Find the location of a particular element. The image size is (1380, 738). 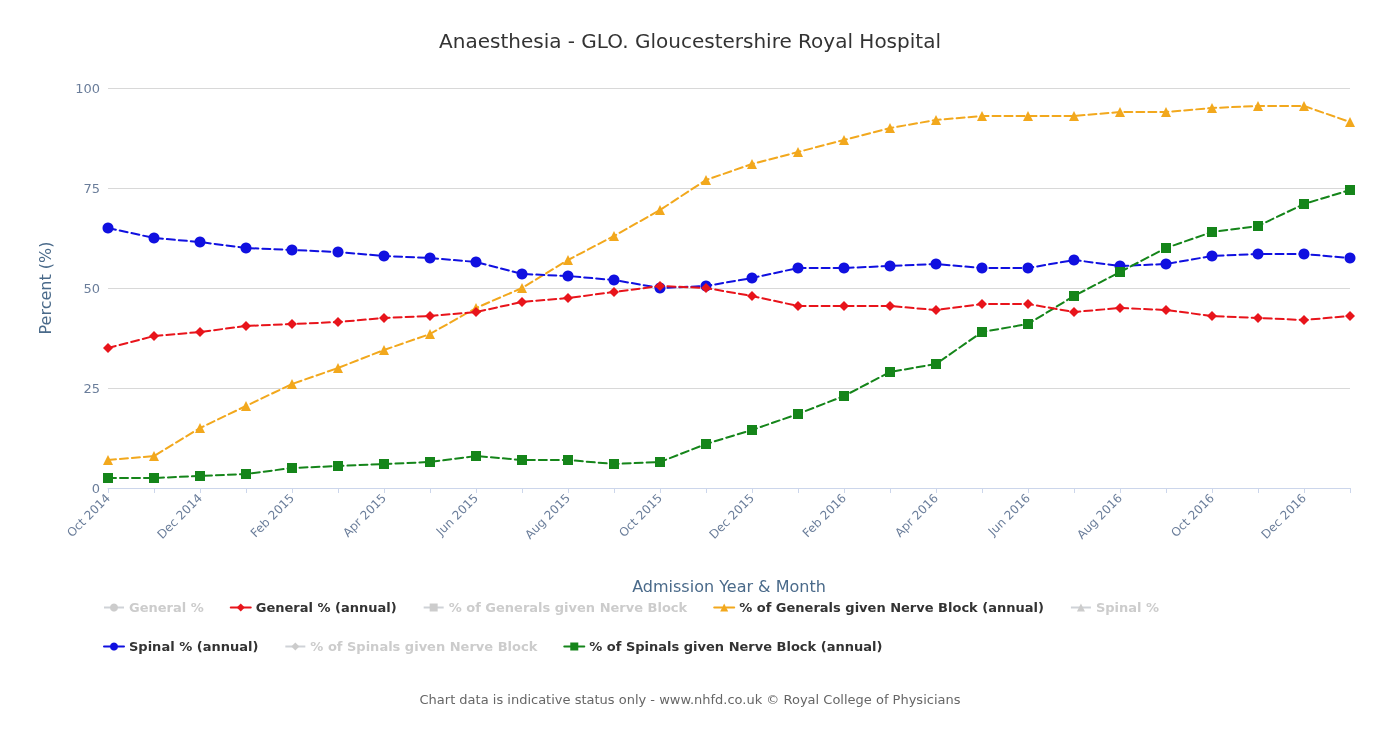

y-axis-title: Percent (%) is located at coordinates (45, 288).